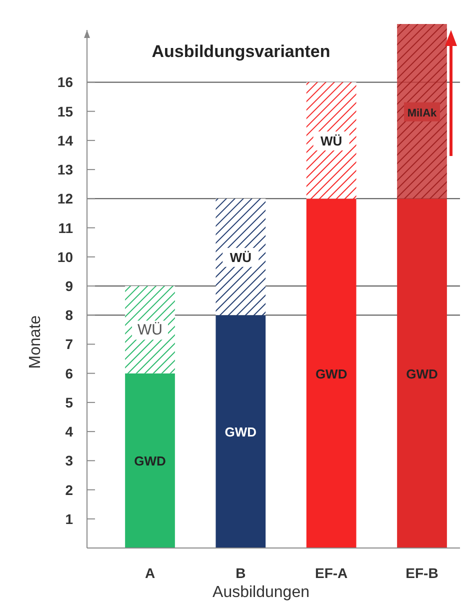 Image resolution: width=475 pixels, height=615 pixels. What do you see at coordinates (69, 286) in the screenshot?
I see `y-tick-label: 9` at bounding box center [69, 286].